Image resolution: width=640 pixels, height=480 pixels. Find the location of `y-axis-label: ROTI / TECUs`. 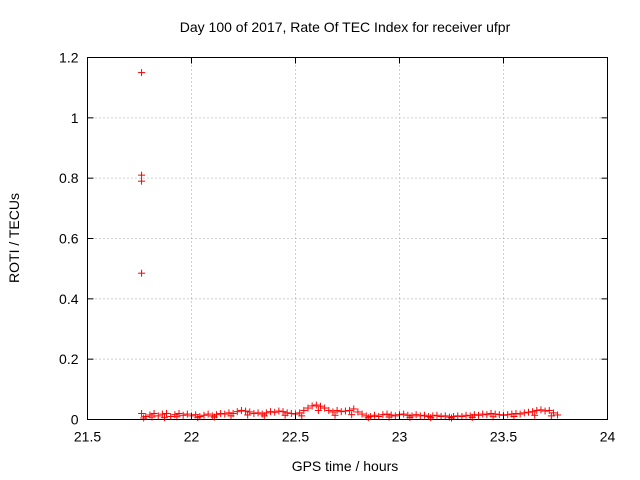

y-axis-label: ROTI / TECUs is located at coordinates (14, 238).